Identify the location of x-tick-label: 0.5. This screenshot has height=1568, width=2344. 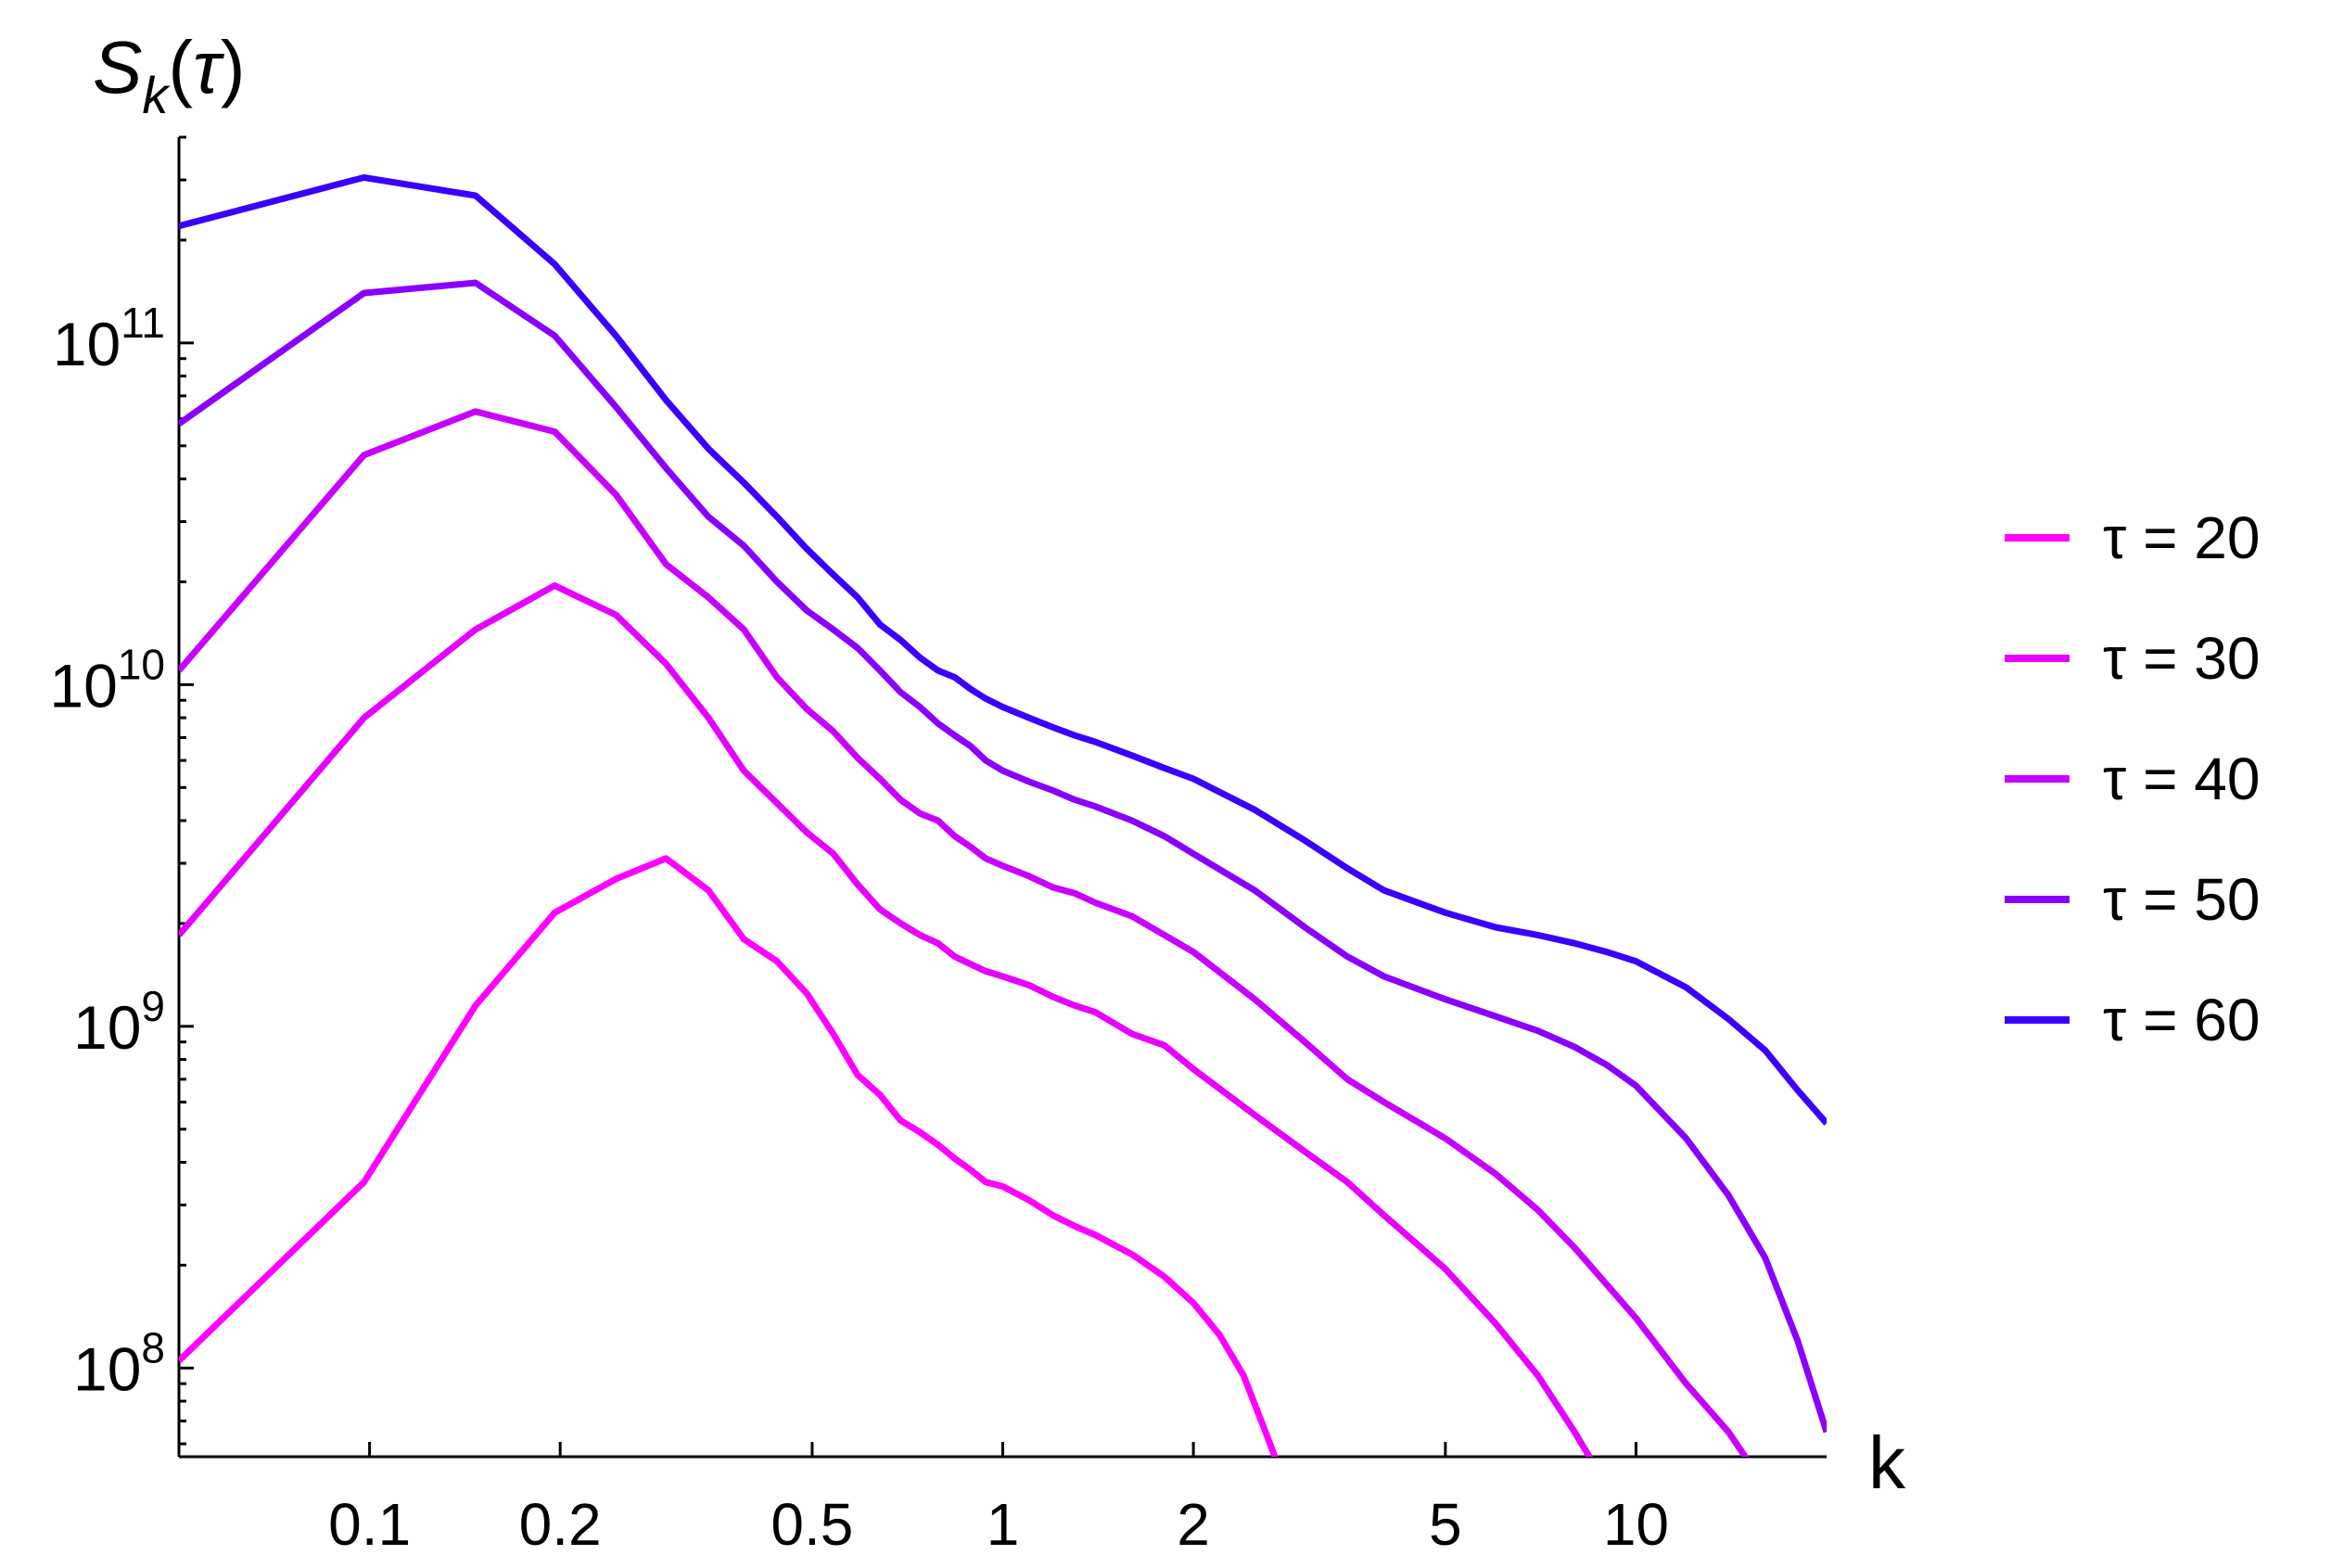
(812, 1524).